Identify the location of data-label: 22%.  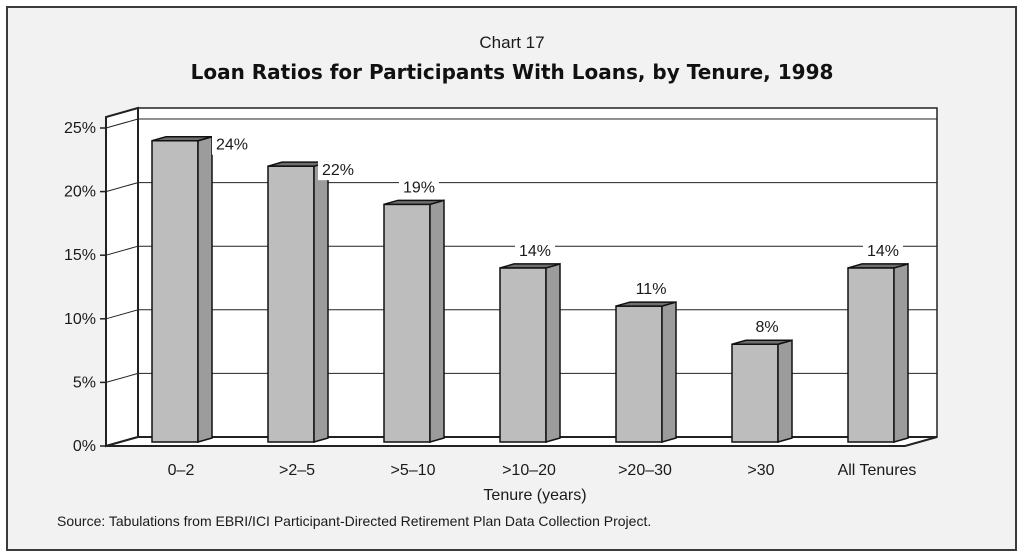
(338, 170).